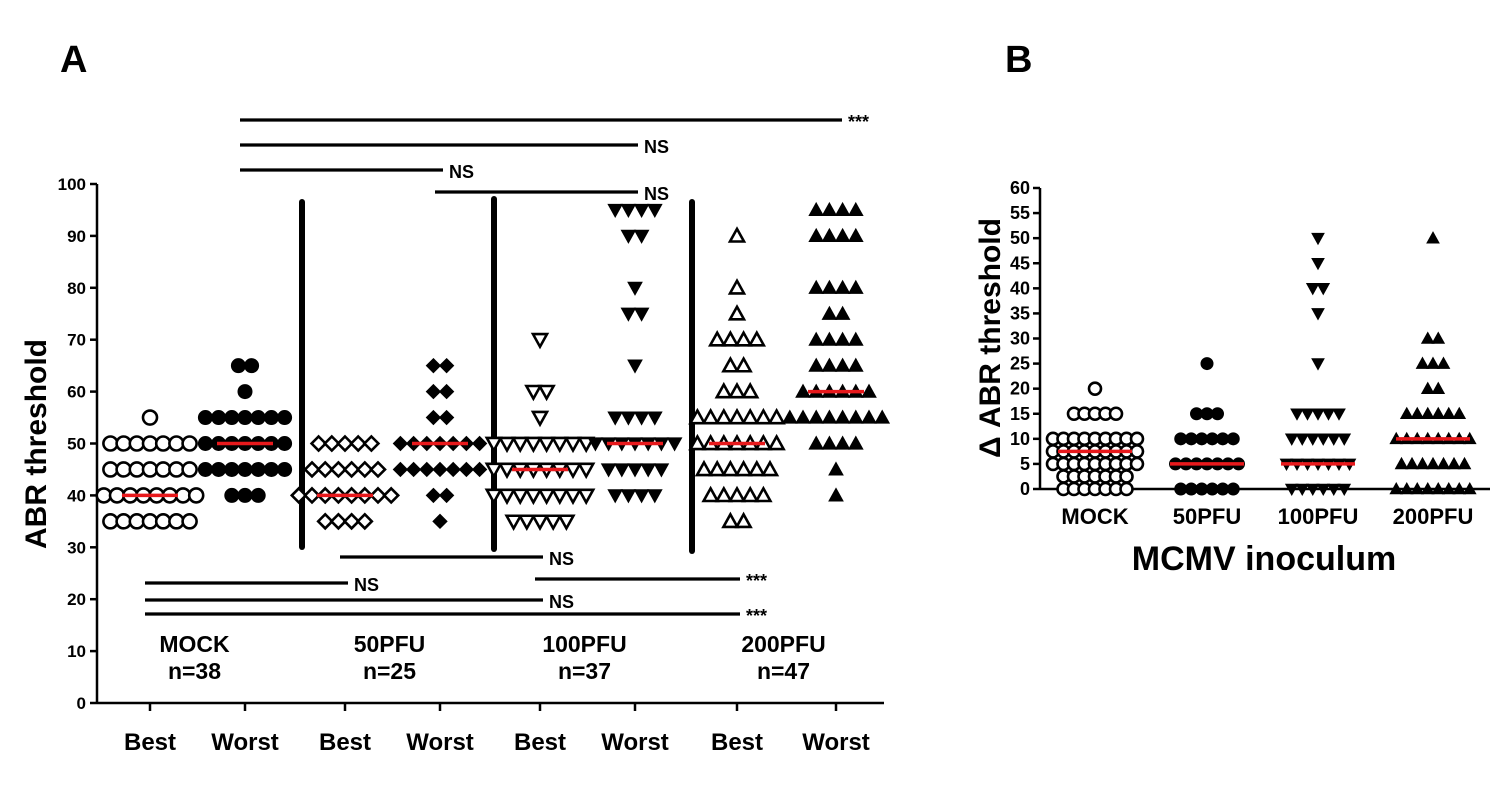 The height and width of the screenshot is (800, 1507). Describe the element at coordinates (540, 742) in the screenshot. I see `panel-a-x-tick-label: Best` at that location.